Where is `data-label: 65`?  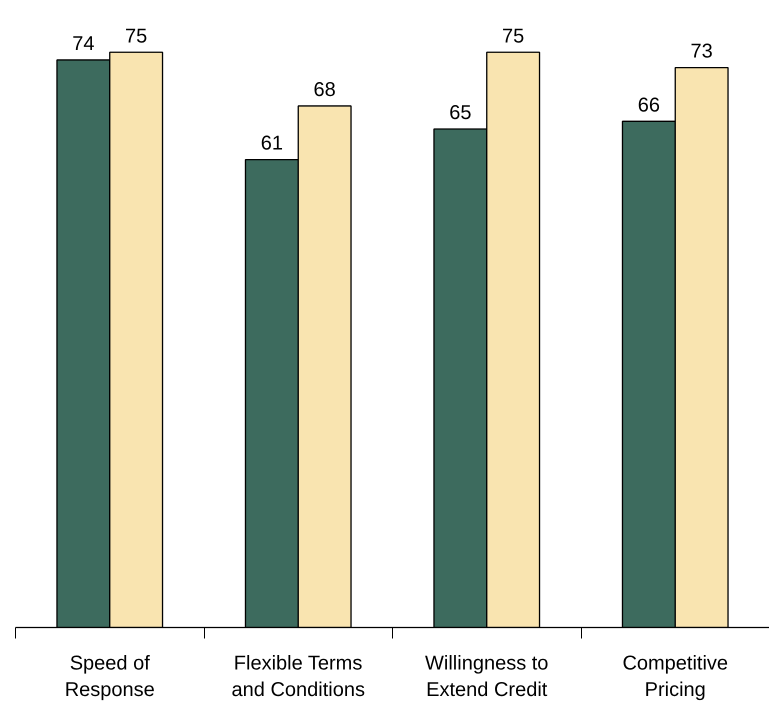
data-label: 65 is located at coordinates (460, 113).